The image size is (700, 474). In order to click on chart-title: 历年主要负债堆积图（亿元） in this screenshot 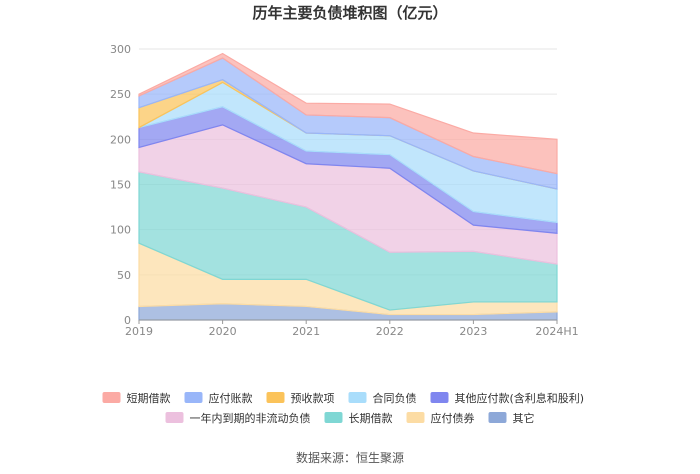, I will do `click(349, 13)`.